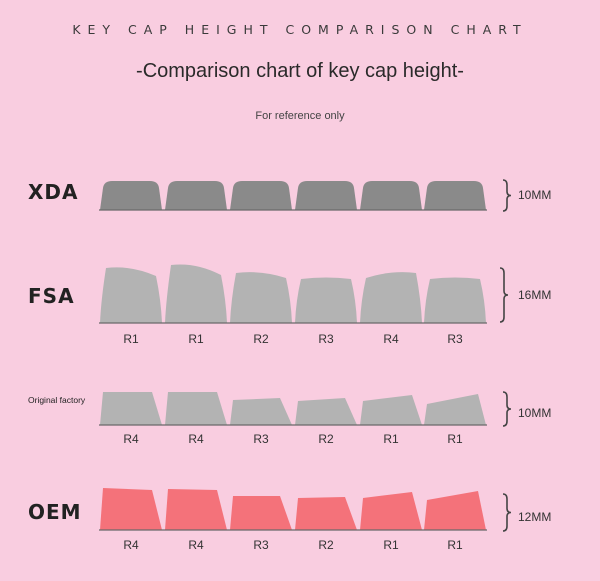 This screenshot has width=600, height=581. Describe the element at coordinates (507, 195) in the screenshot. I see `height-brace-xda` at that location.